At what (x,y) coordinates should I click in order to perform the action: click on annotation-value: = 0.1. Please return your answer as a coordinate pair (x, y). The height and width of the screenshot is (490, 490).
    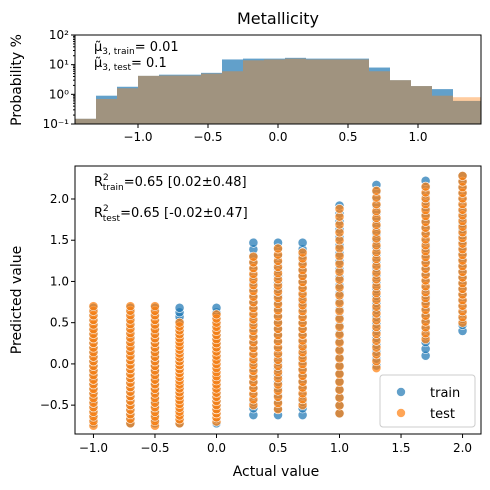
    Looking at the image, I should click on (149, 63).